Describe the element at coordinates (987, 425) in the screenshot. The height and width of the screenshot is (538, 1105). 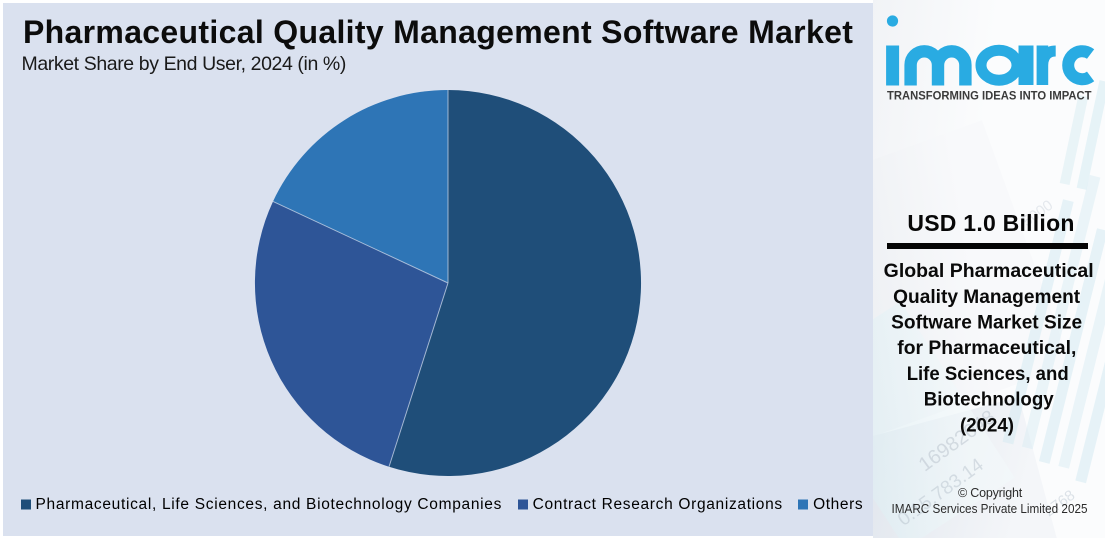
I see `svg-text: (2024)` at that location.